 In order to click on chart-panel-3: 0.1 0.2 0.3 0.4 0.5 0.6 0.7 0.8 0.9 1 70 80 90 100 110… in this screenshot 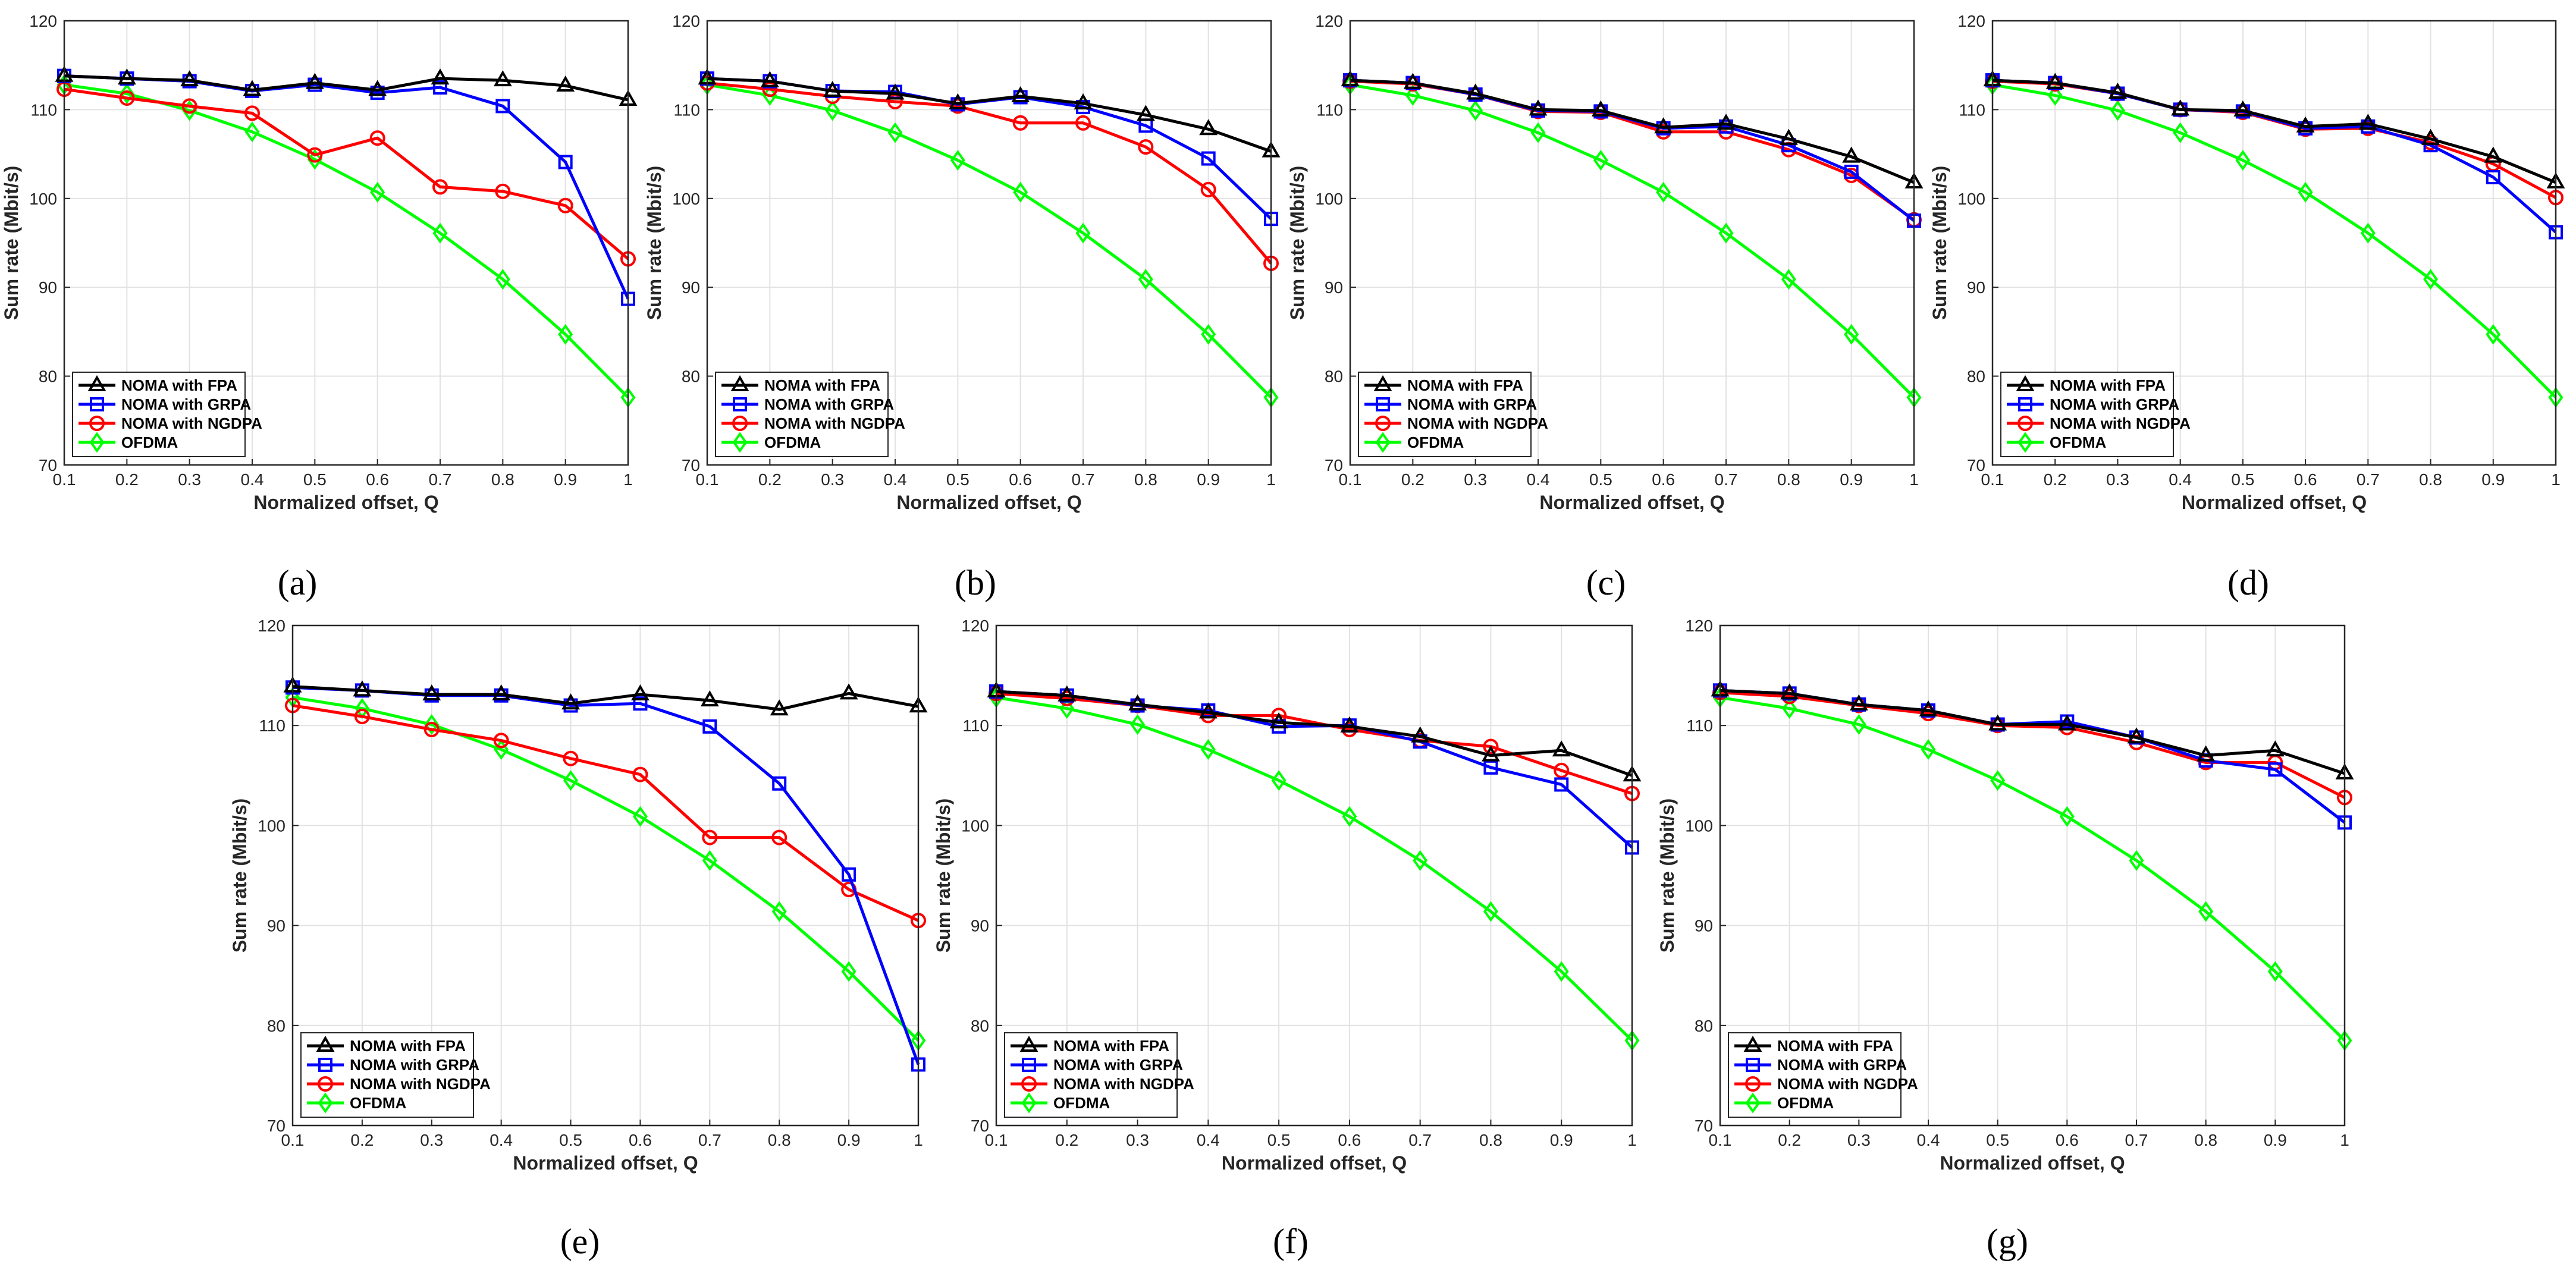, I will do `click(2247, 307)`.